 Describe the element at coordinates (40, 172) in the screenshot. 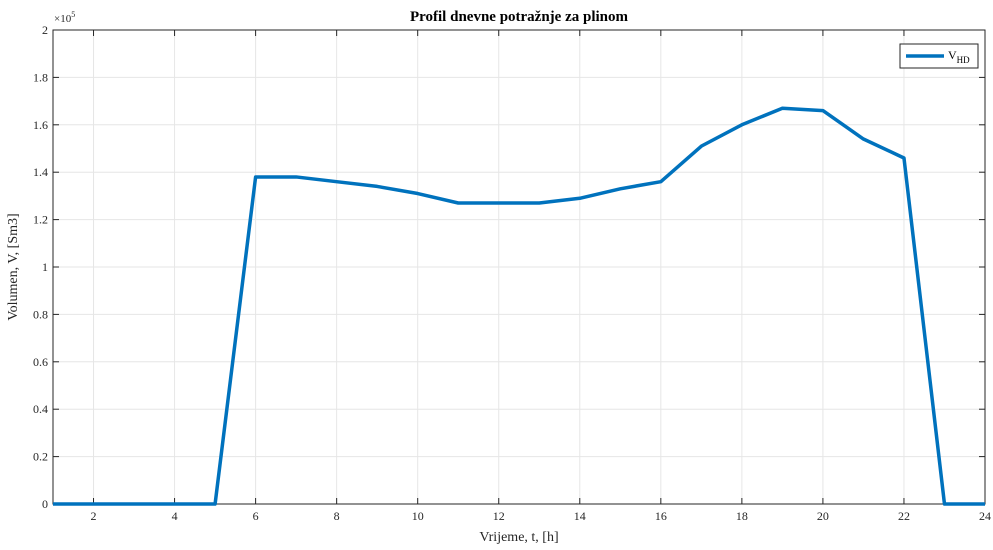

I see `y-tick-label: 1.4` at that location.